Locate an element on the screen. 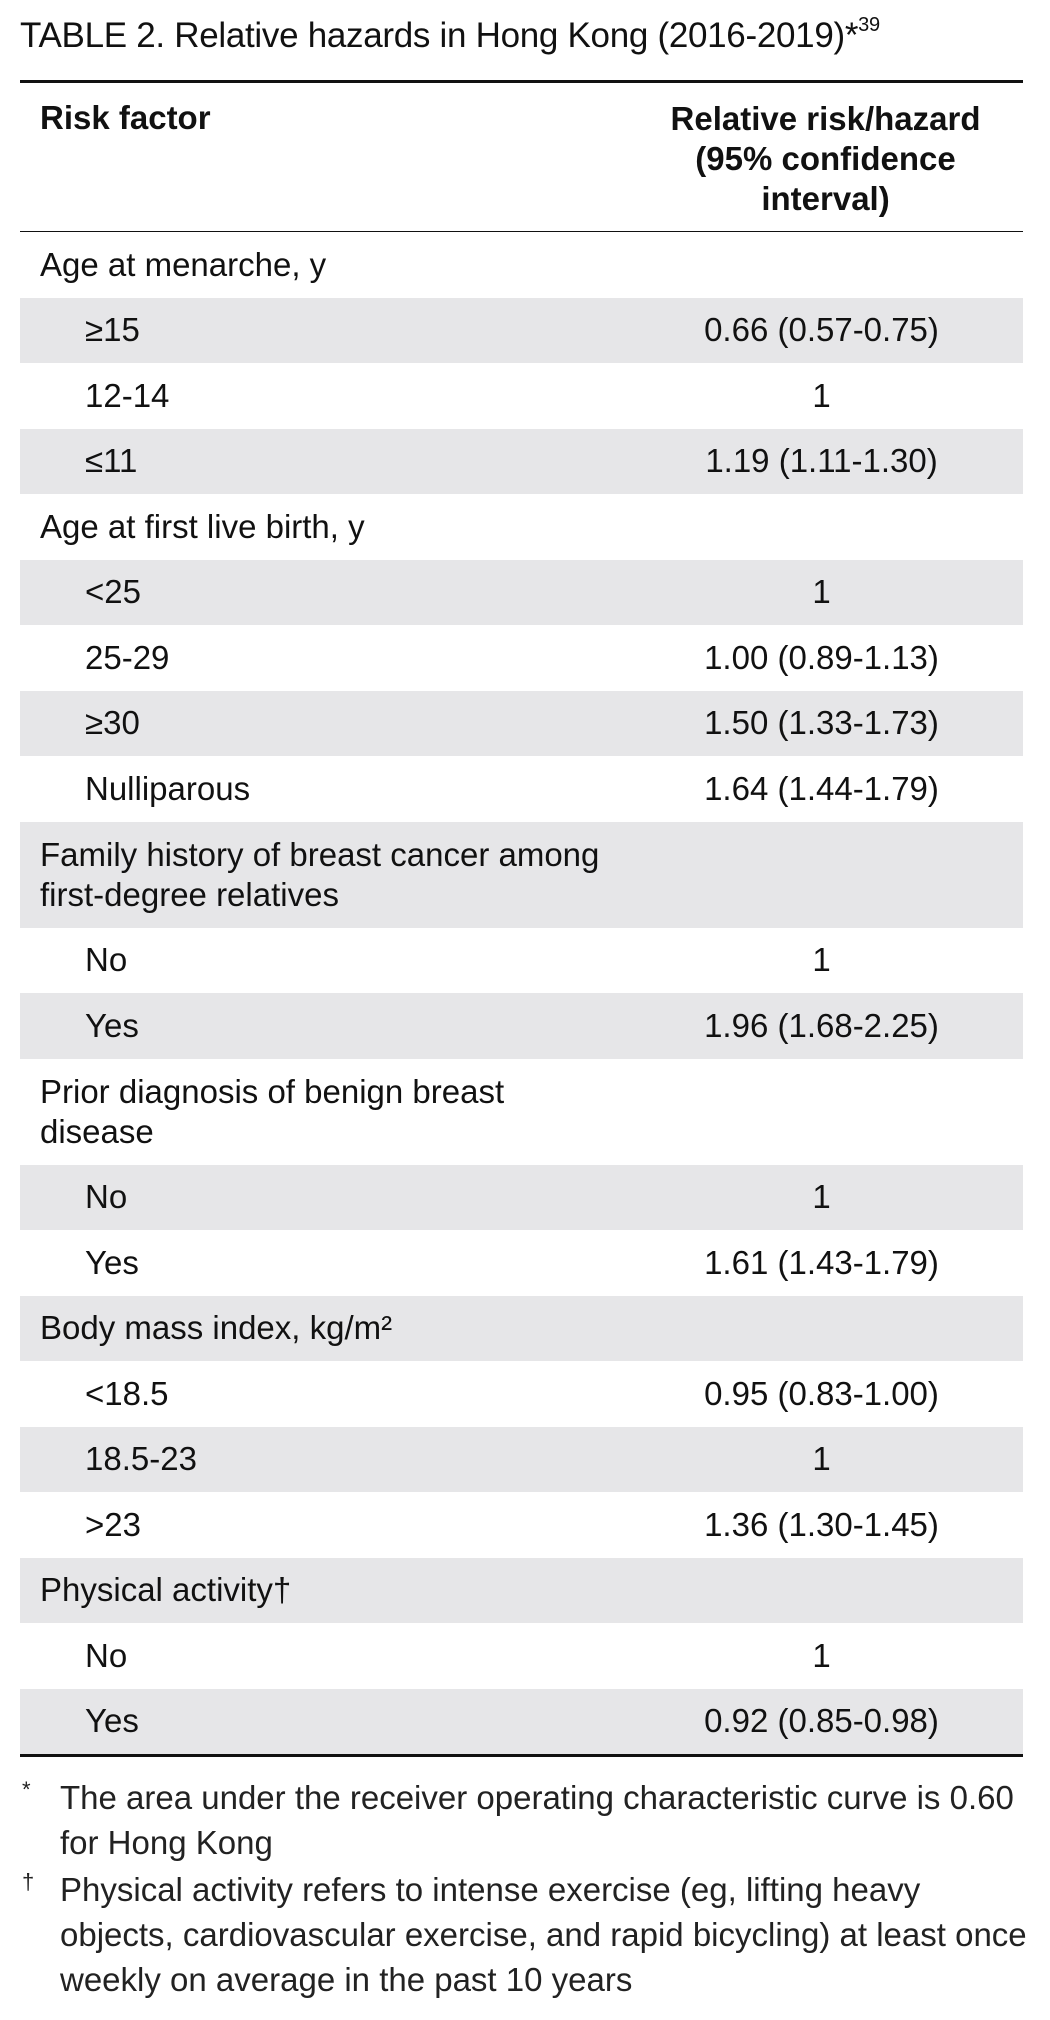  table-row: Age at first live birth, y is located at coordinates (521, 527).